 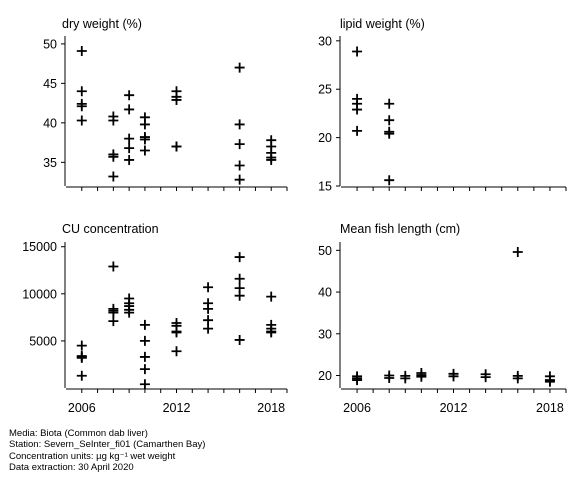 What do you see at coordinates (325, 187) in the screenshot?
I see `y-tick-label: 15` at bounding box center [325, 187].